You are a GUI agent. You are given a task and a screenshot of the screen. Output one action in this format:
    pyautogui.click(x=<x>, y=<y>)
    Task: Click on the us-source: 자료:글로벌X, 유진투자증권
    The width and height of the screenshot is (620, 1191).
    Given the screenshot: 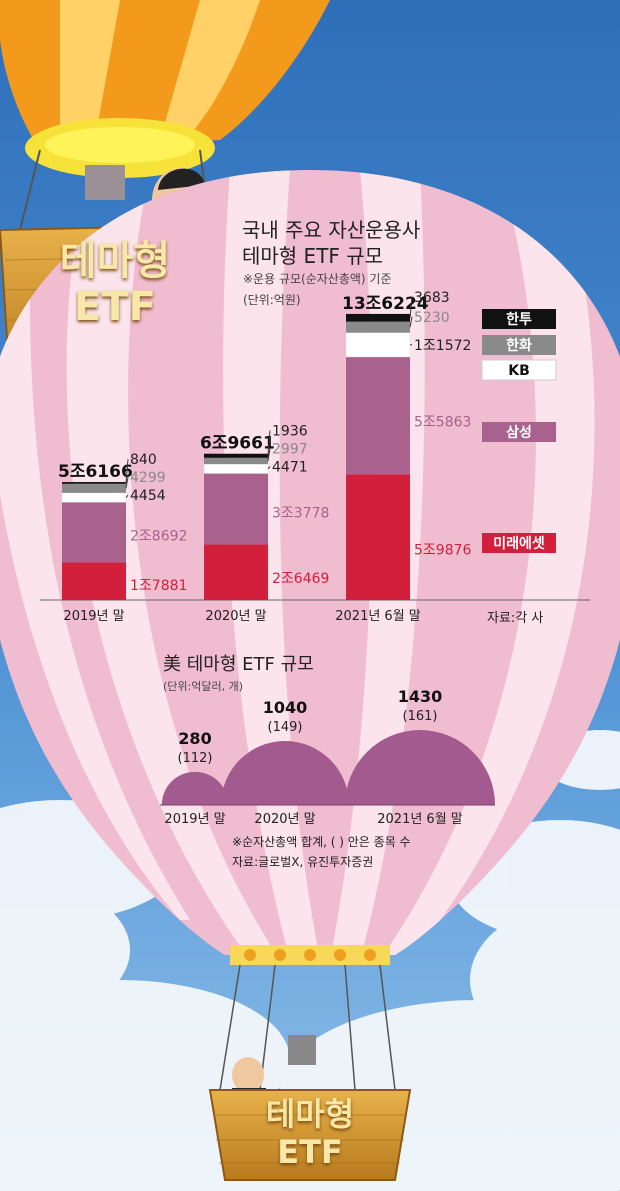 What is the action you would take?
    pyautogui.click(x=303, y=862)
    